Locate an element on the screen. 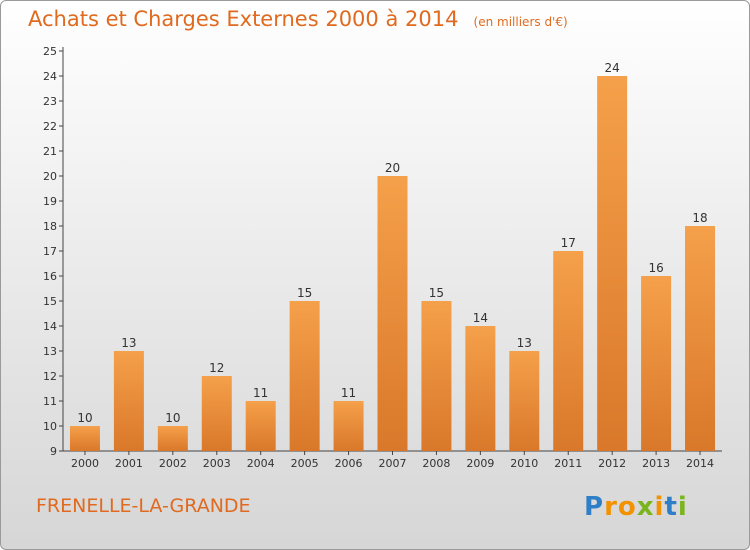 This screenshot has height=550, width=750. value-label: 18 is located at coordinates (699, 218).